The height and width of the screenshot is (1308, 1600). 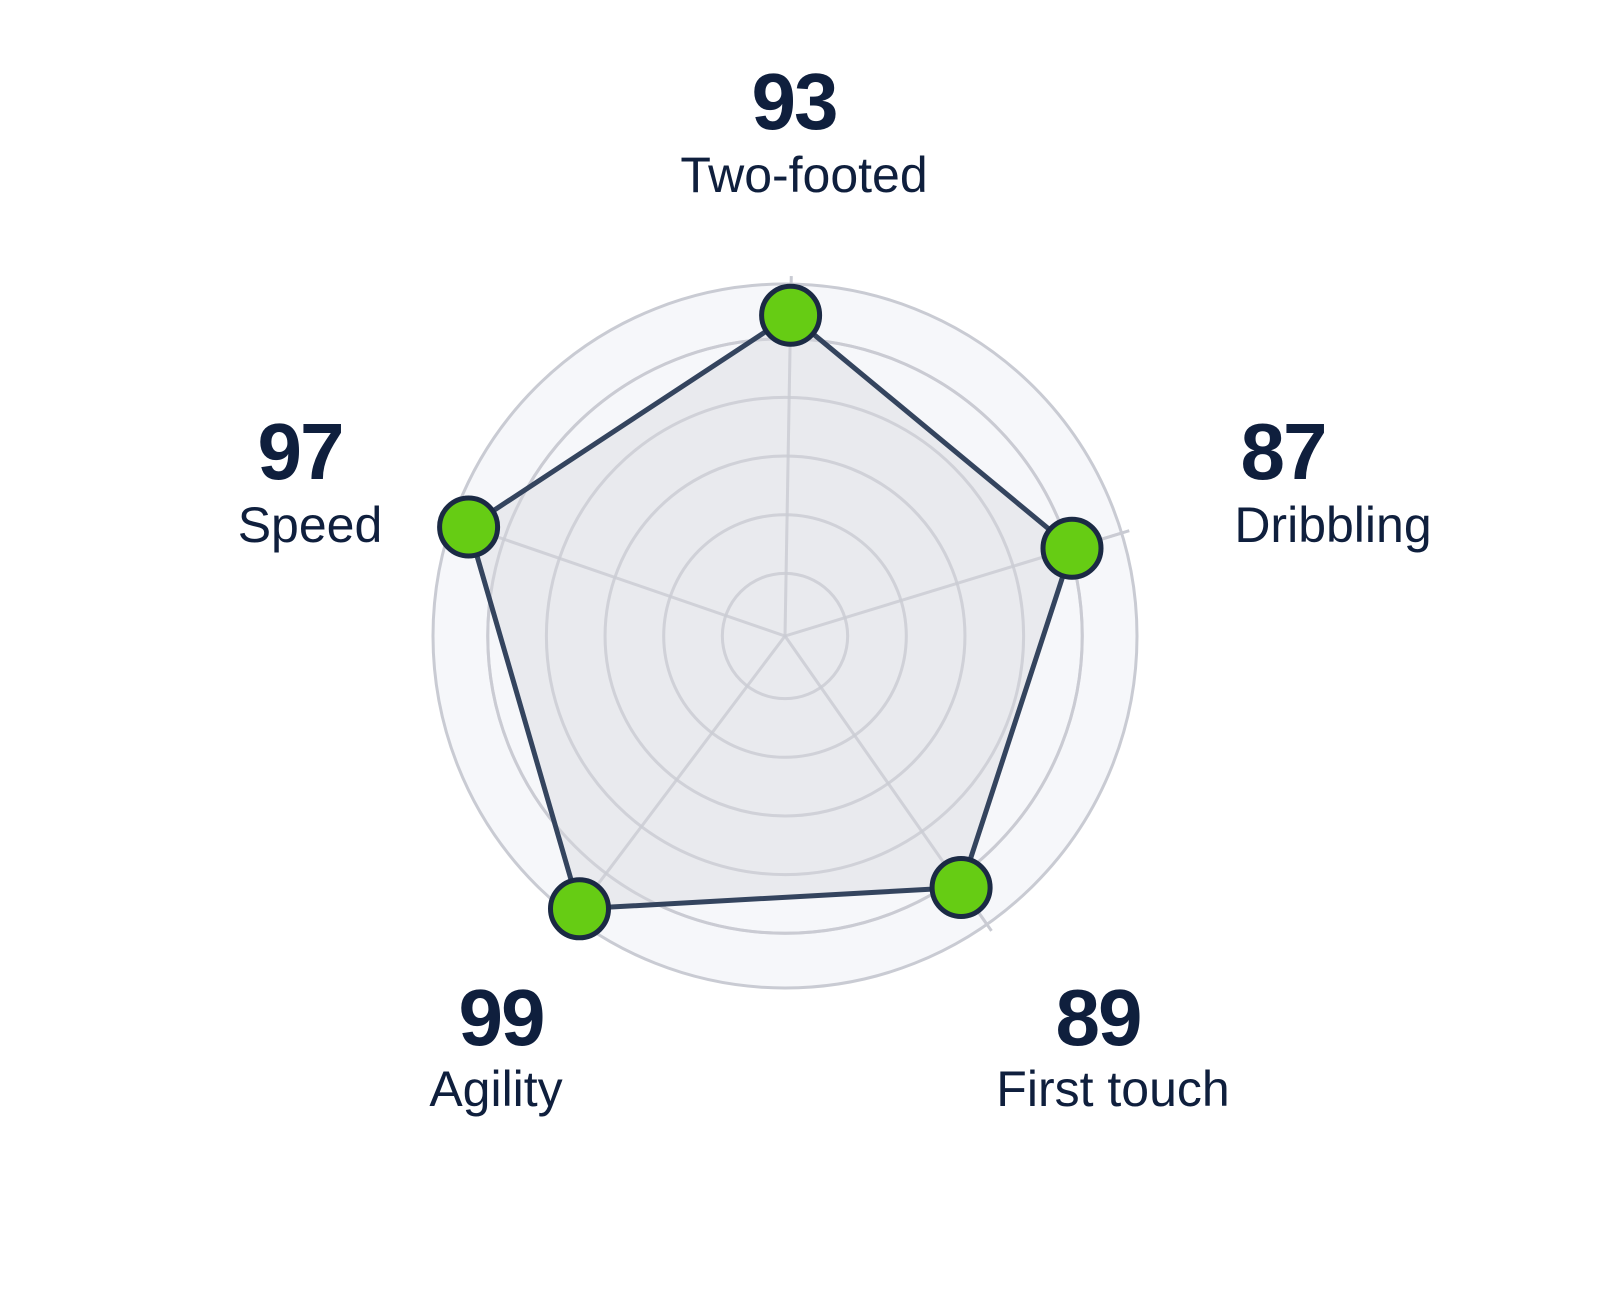 I want to click on radar-point-first-touch, so click(x=961, y=887).